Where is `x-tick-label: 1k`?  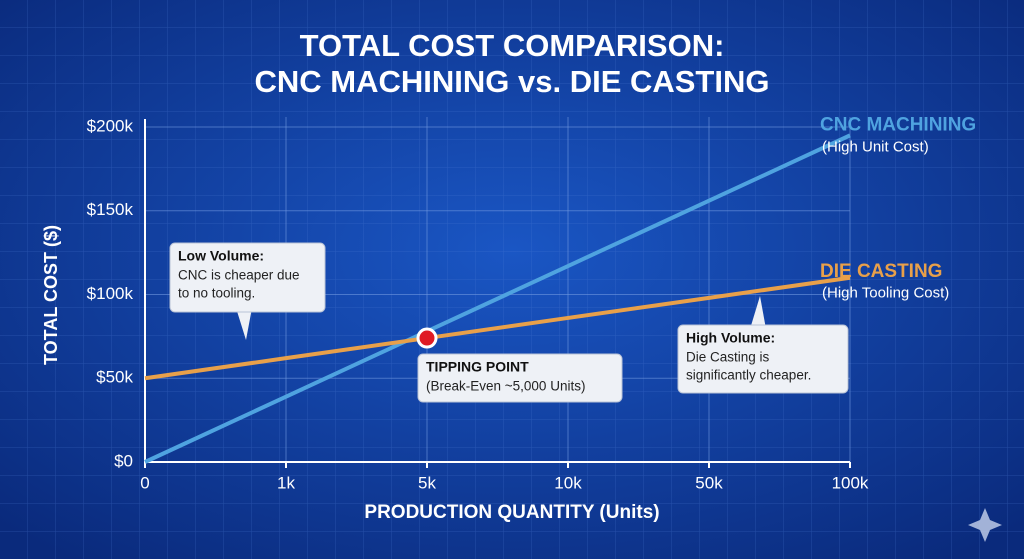 x-tick-label: 1k is located at coordinates (286, 482).